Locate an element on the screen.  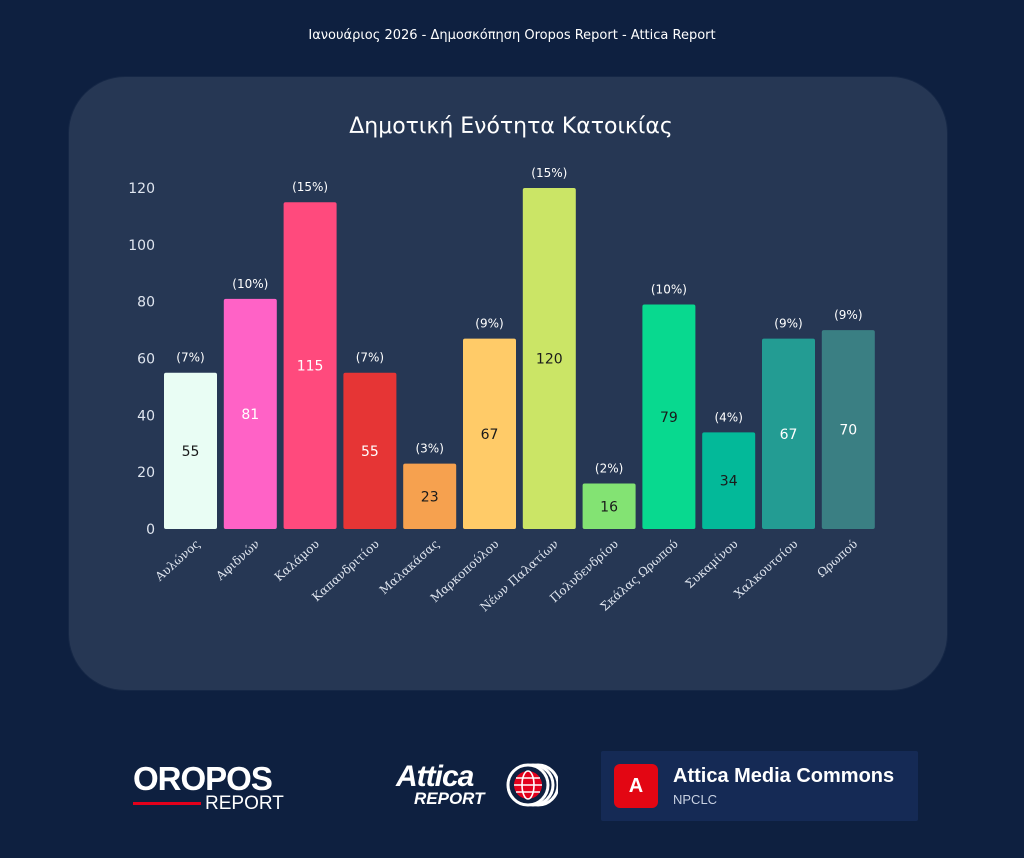
y-tick-label: 80 is located at coordinates (146, 303).